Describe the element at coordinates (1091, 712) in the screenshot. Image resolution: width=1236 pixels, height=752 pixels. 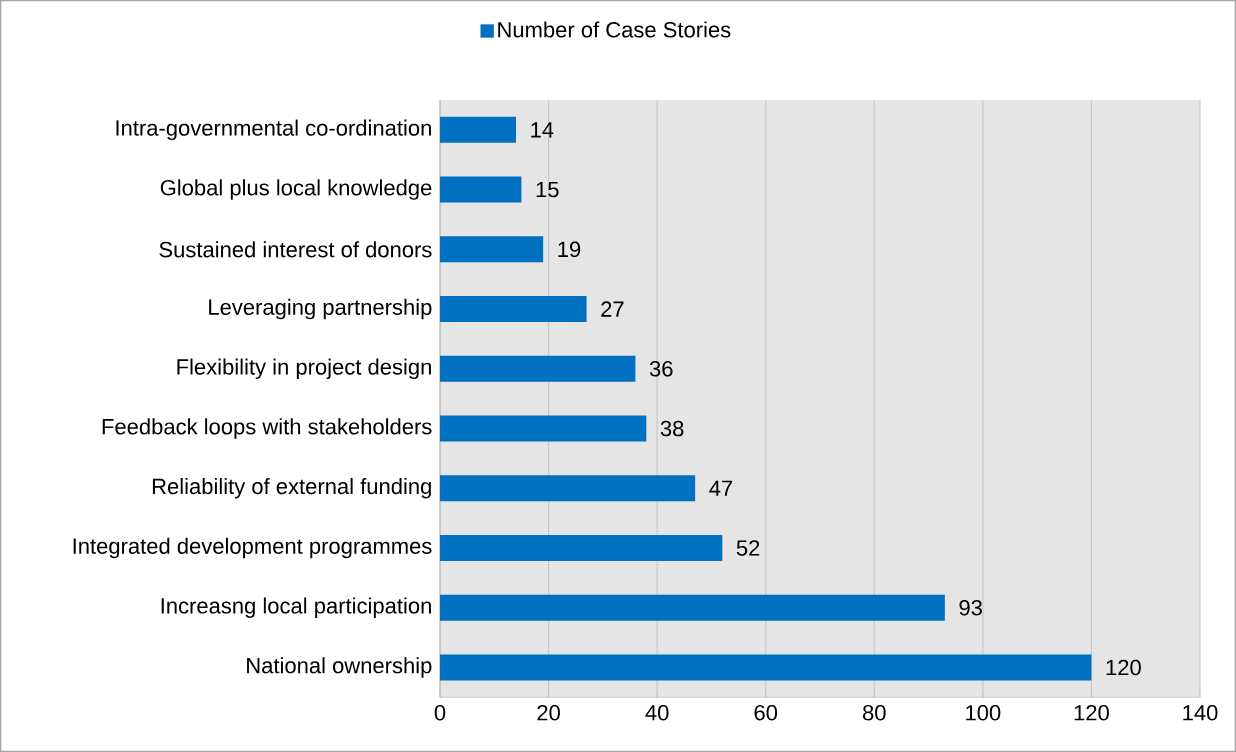
I see `x-tick-label: 120` at that location.